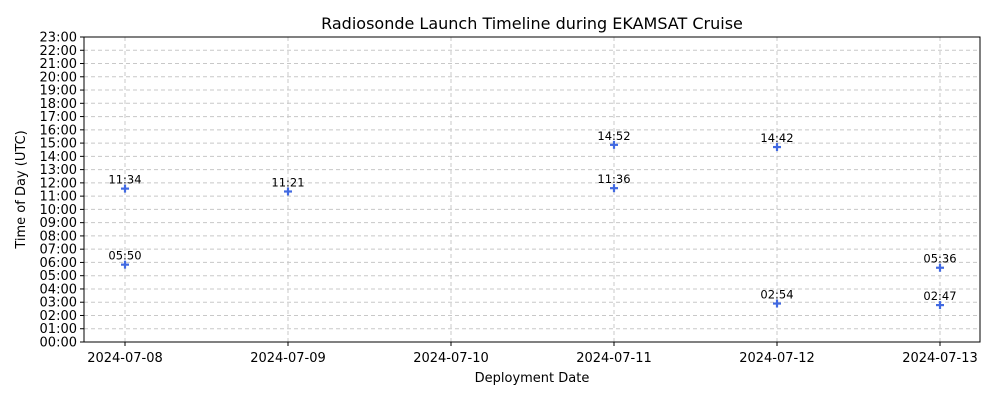 The height and width of the screenshot is (400, 1000). What do you see at coordinates (58, 38) in the screenshot?
I see `y-tick-label: 23:00` at bounding box center [58, 38].